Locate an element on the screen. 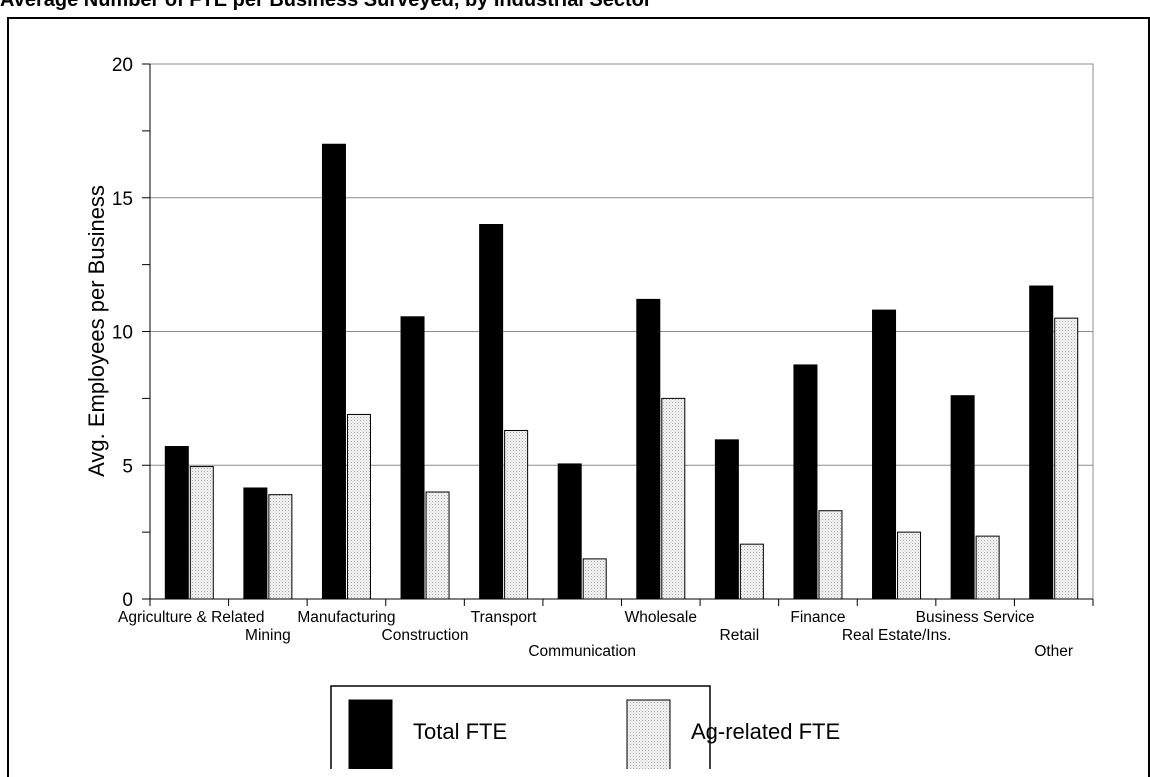  bar-group-transport is located at coordinates (504, 412).